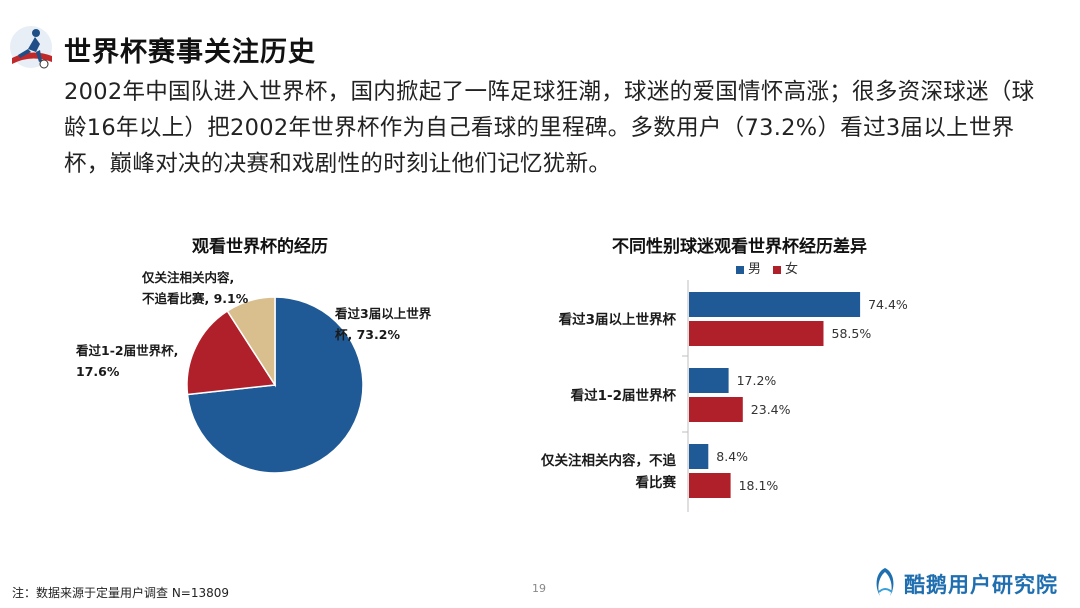 The height and width of the screenshot is (608, 1080). I want to click on legend-label-male: 男, so click(755, 269).